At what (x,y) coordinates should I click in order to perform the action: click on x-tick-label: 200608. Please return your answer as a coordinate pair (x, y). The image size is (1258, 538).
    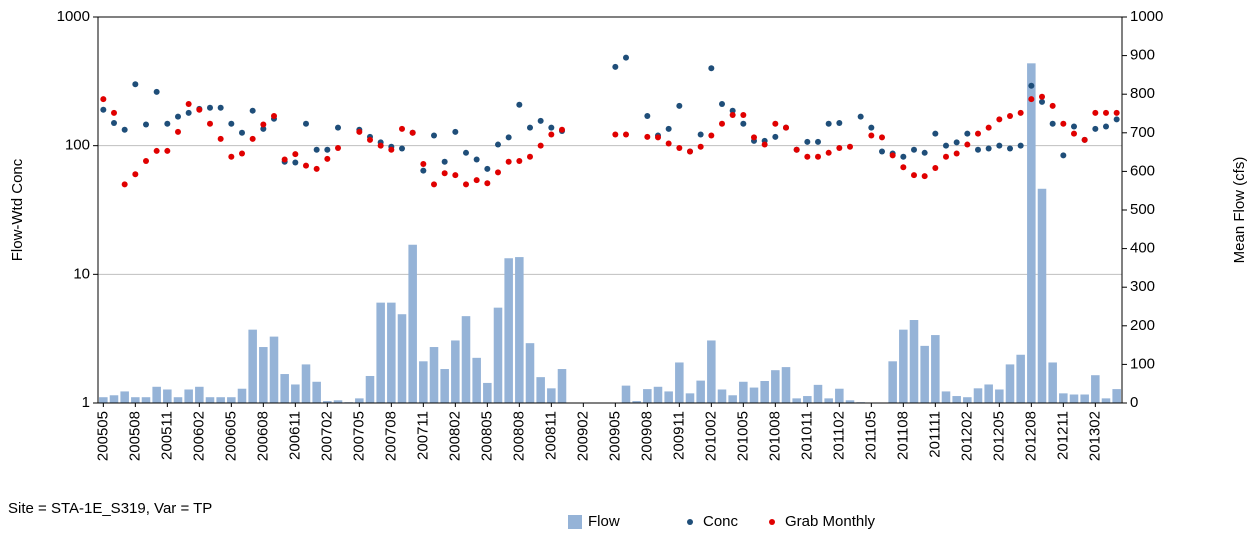
    Looking at the image, I should click on (262, 436).